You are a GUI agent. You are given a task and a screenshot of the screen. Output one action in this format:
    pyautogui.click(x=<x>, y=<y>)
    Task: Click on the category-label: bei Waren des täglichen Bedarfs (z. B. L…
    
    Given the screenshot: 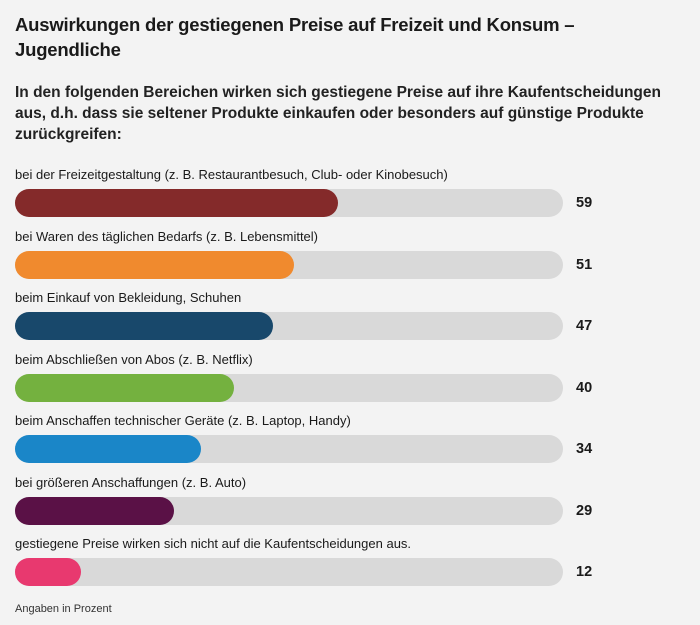 What is the action you would take?
    pyautogui.click(x=166, y=236)
    